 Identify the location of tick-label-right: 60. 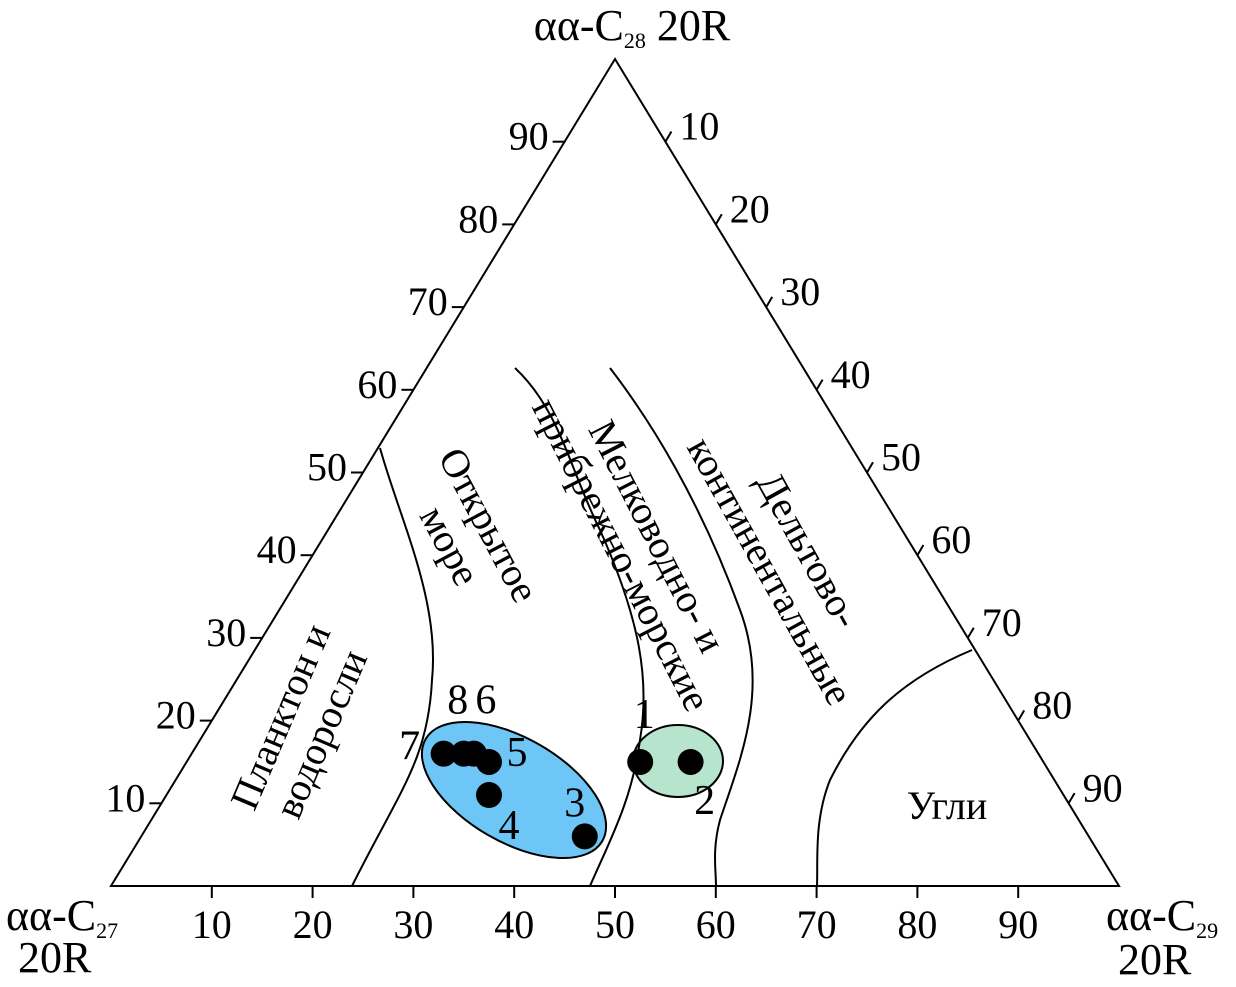
(951, 539).